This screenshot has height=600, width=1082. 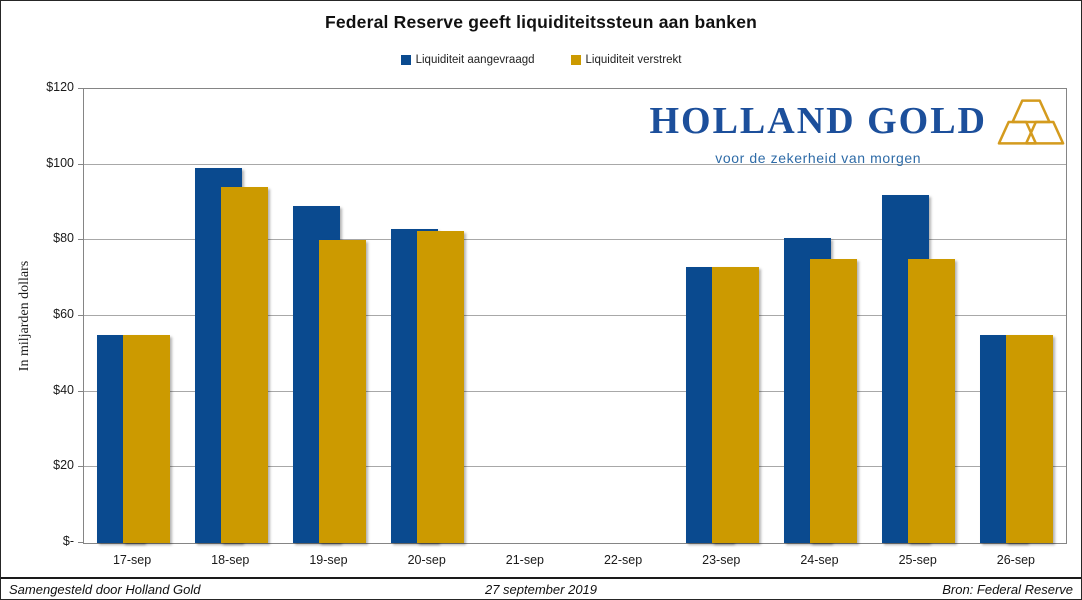 What do you see at coordinates (63, 389) in the screenshot?
I see `y-tick-label: $40` at bounding box center [63, 389].